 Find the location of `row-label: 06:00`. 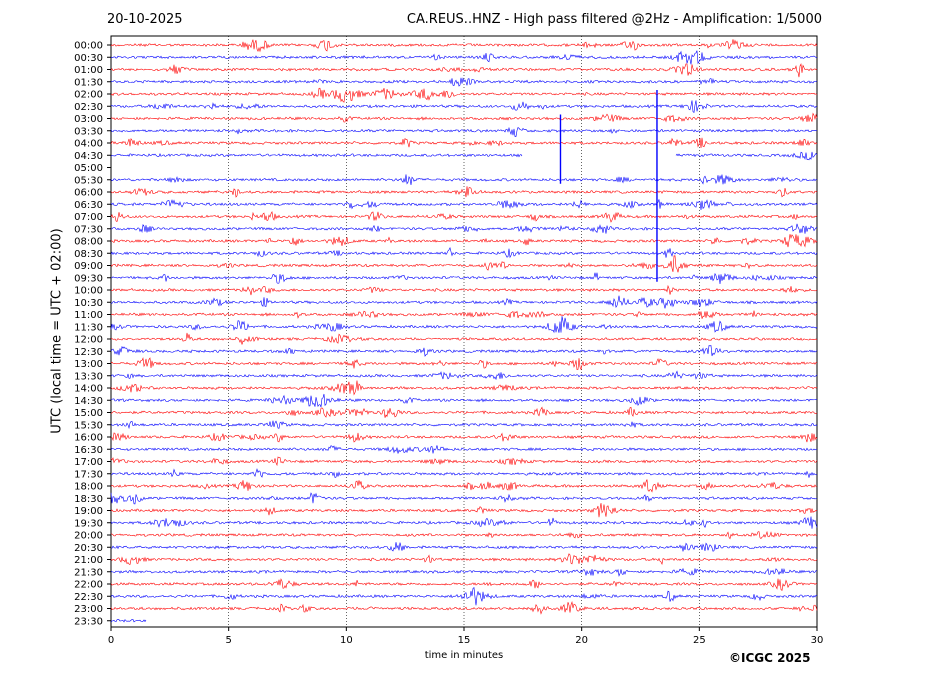

row-label: 06:00 is located at coordinates (88, 193).